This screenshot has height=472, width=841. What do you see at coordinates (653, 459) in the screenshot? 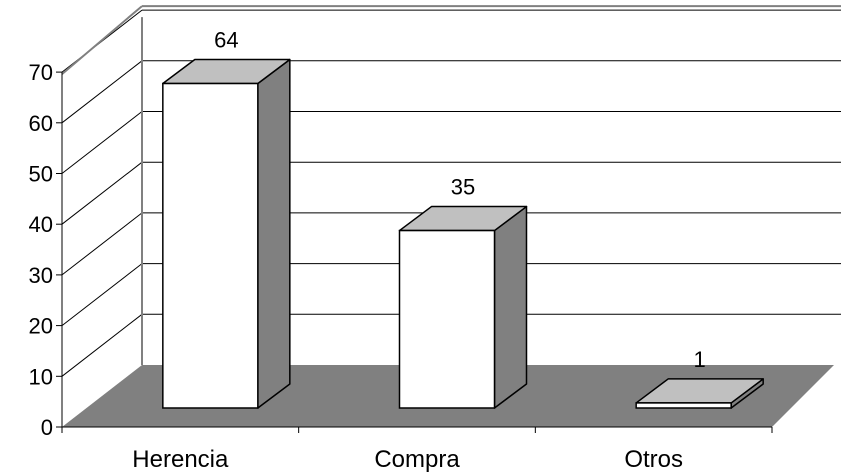
I see `x-category-label: Otros` at bounding box center [653, 459].